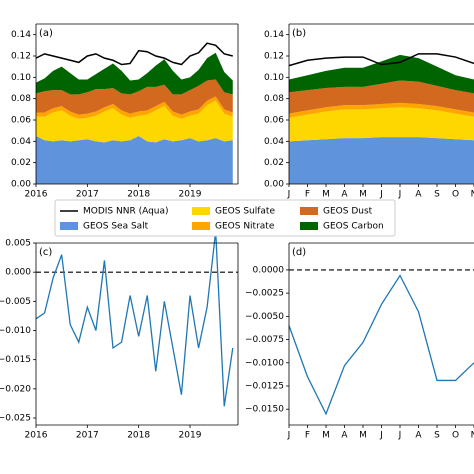 The image size is (474, 474). Describe the element at coordinates (269, 270) in the screenshot. I see `y-tick-label: 0.0000` at that location.